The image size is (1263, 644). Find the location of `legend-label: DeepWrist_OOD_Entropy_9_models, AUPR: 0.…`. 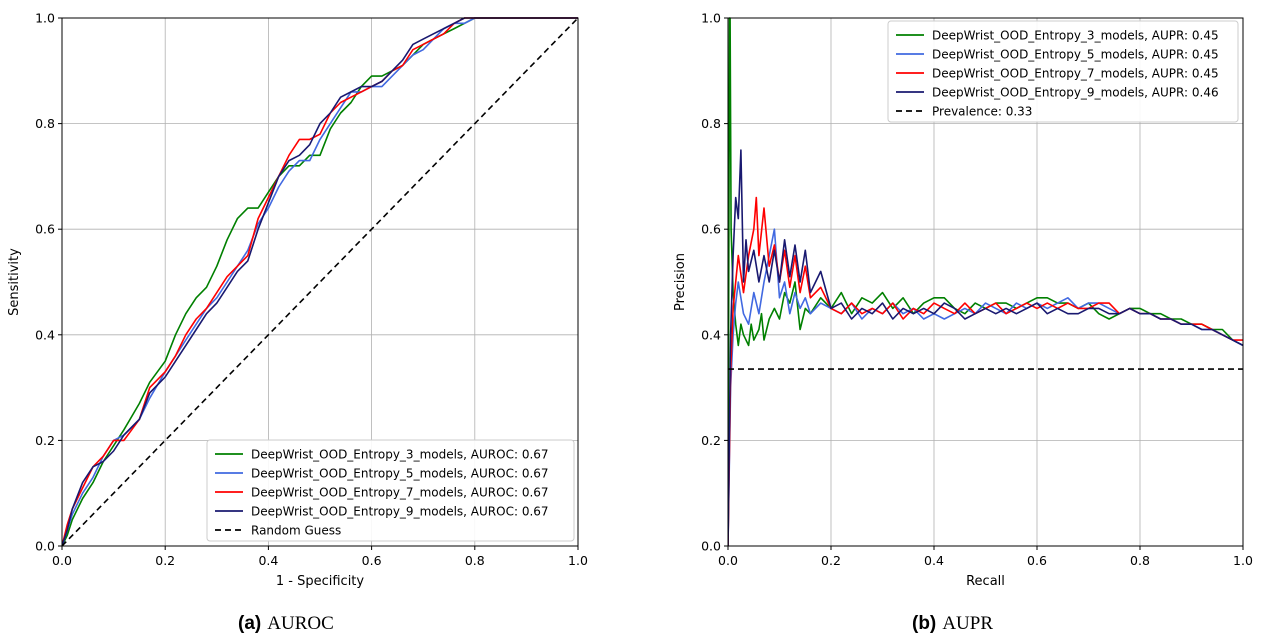

legend-label: DeepWrist_OOD_Entropy_9_models, AUPR: 0.… is located at coordinates (1075, 93).